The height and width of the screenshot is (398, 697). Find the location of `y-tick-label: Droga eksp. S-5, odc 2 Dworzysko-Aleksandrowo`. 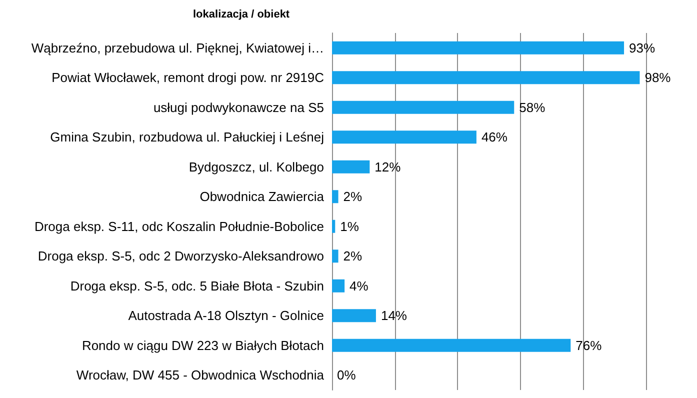

y-tick-label: Droga eksp. S-5, odc 2 Dworzysko-Aleksandrowo is located at coordinates (181, 256).